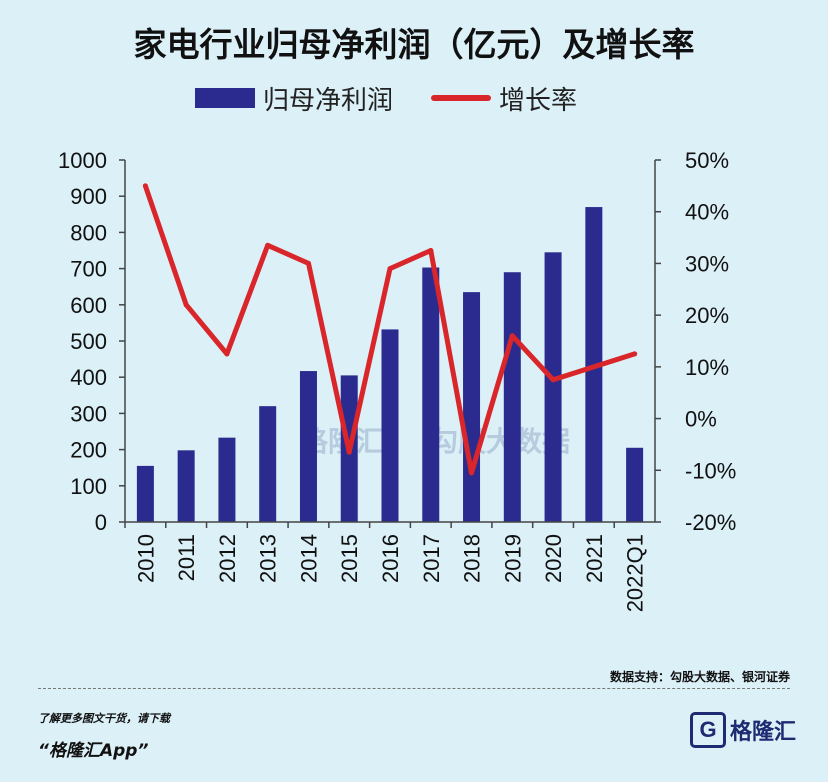 The width and height of the screenshot is (828, 782). Describe the element at coordinates (701, 419) in the screenshot. I see `right-tick-label: 0%` at that location.